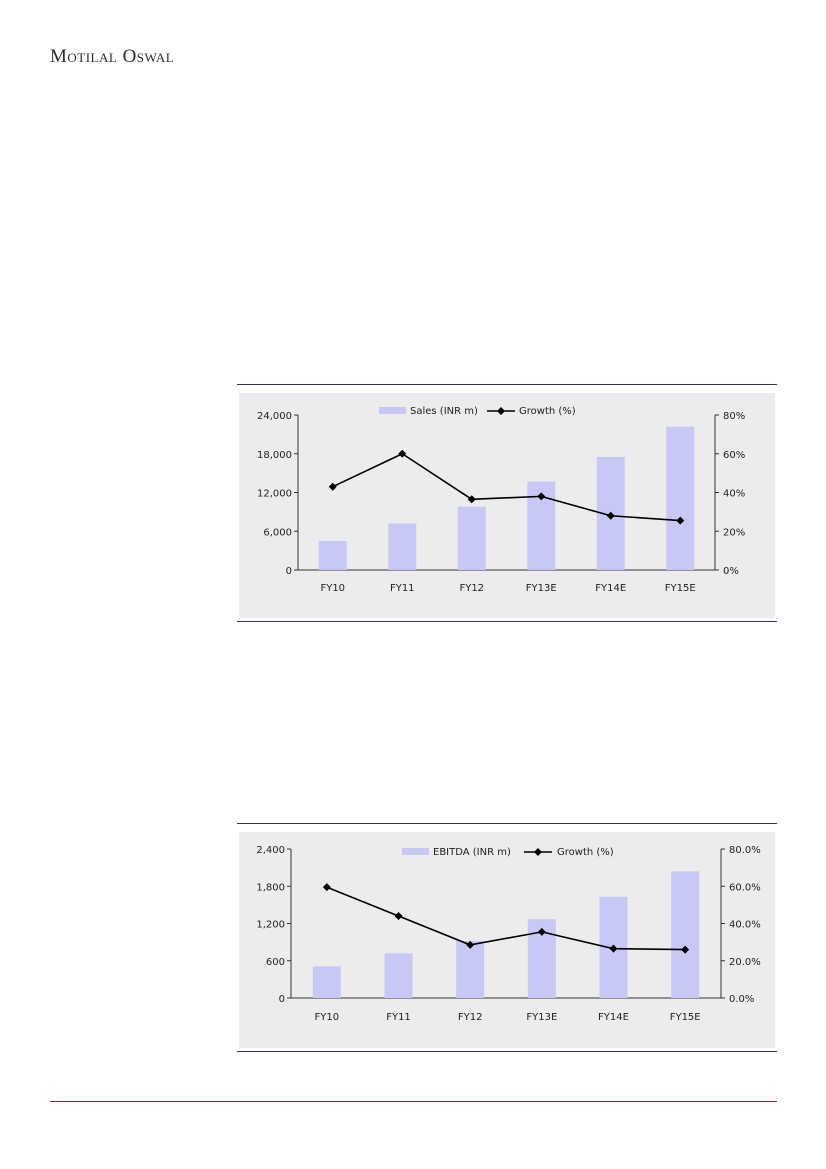 Image resolution: width=826 pixels, height=1169 pixels. I want to click on left-tick-label: 2,400, so click(270, 850).